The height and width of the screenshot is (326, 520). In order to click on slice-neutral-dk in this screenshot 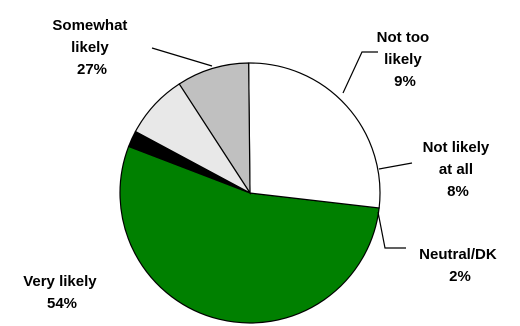, I will do `click(189, 162)`.